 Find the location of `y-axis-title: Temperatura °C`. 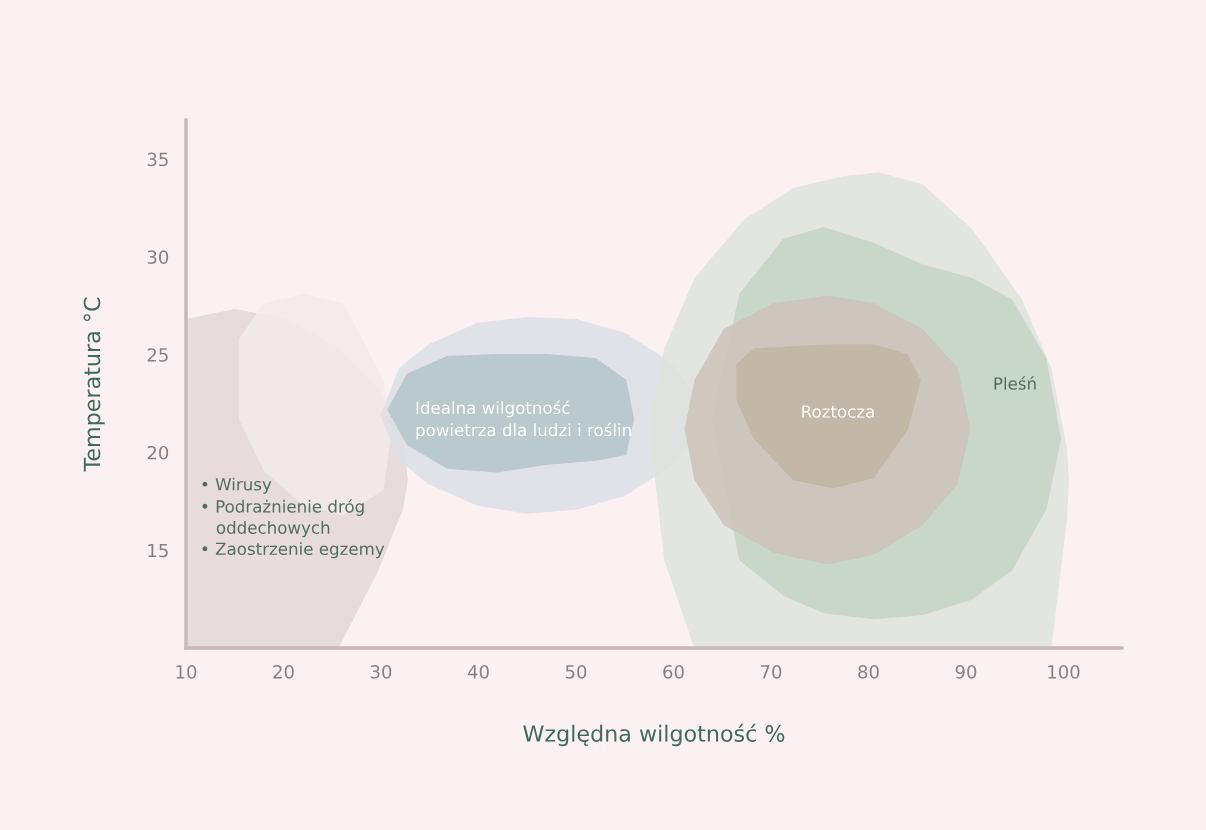

y-axis-title: Temperatura °C is located at coordinates (94, 384).